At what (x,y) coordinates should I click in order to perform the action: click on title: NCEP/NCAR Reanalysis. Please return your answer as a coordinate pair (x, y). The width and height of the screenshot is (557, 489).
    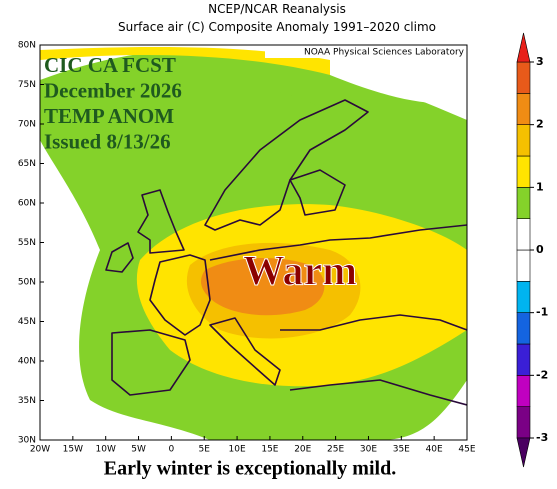
    Looking at the image, I should click on (277, 9).